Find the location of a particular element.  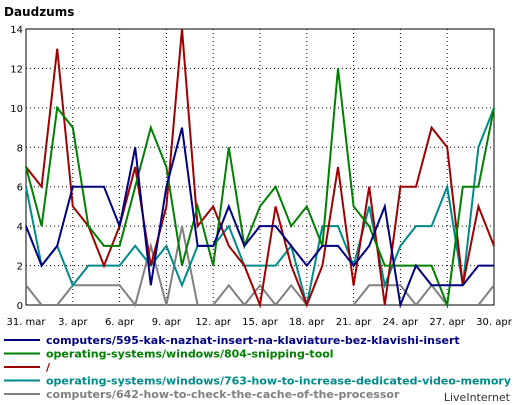

x-tick-label: 12. apr is located at coordinates (213, 322).